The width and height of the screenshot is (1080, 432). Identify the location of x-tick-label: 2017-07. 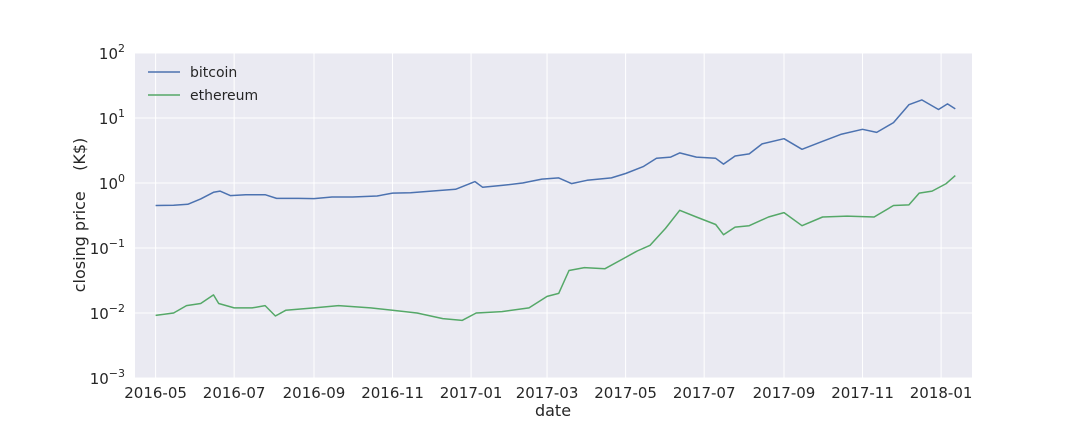
(704, 393).